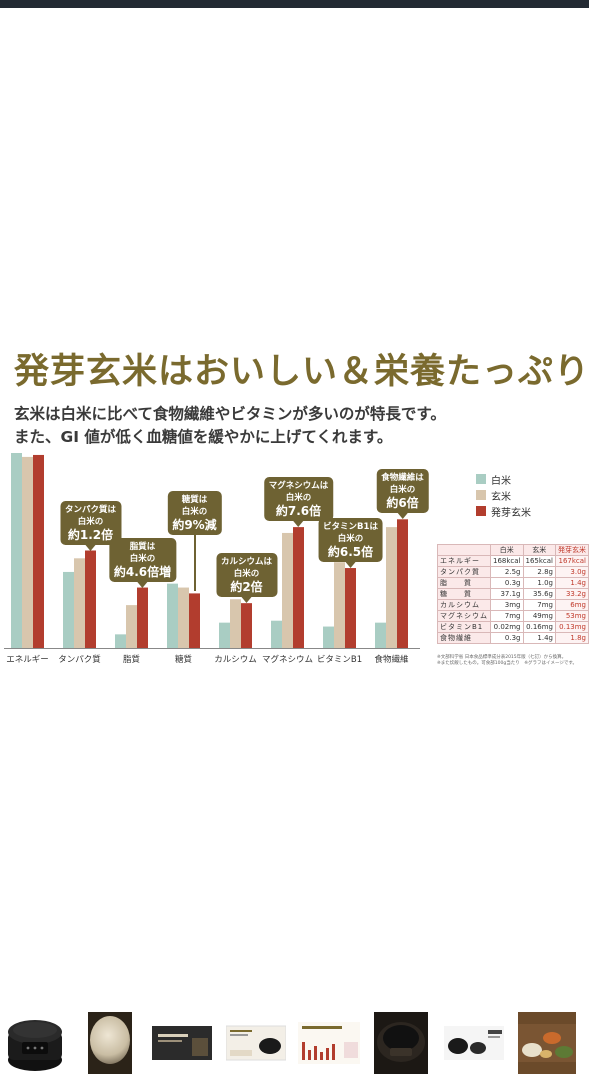 The image size is (589, 1080). I want to click on callout-line3: 約1.2倍, so click(90, 534).